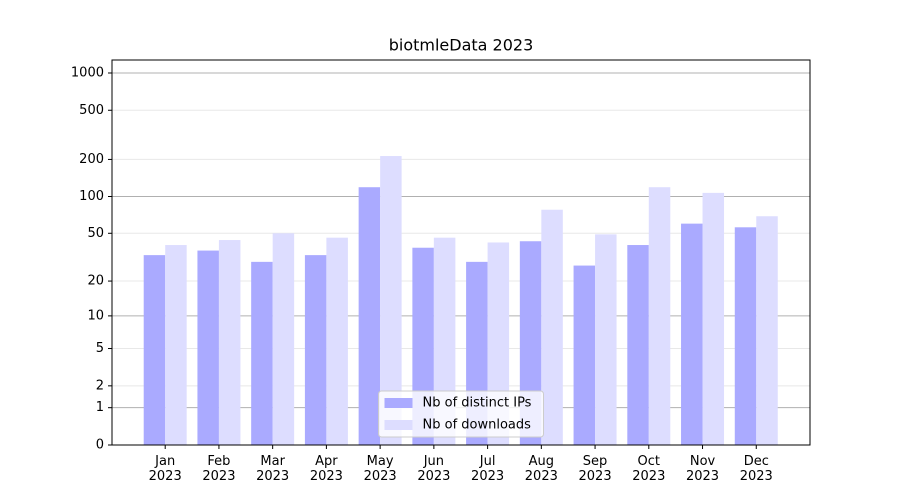 This screenshot has width=900, height=500. I want to click on y-tick-label: 20, so click(95, 281).